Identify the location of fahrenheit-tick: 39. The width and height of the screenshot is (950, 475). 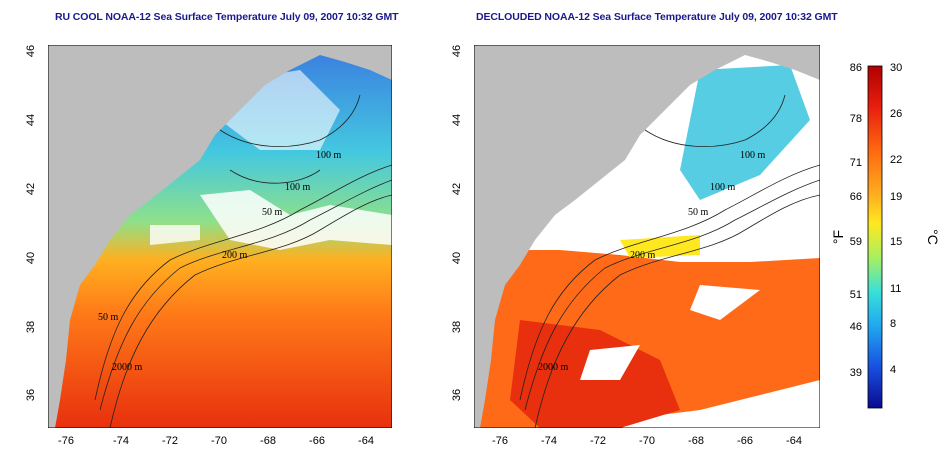
(856, 373).